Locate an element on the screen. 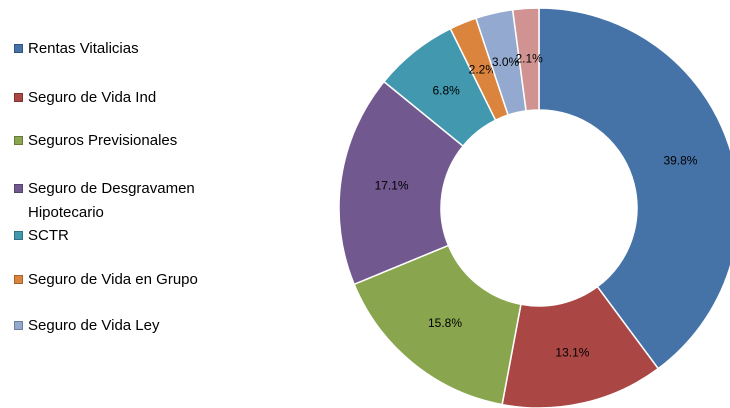 Image resolution: width=730 pixels, height=408 pixels. legend-item: Seguro de Vida Ley is located at coordinates (132, 326).